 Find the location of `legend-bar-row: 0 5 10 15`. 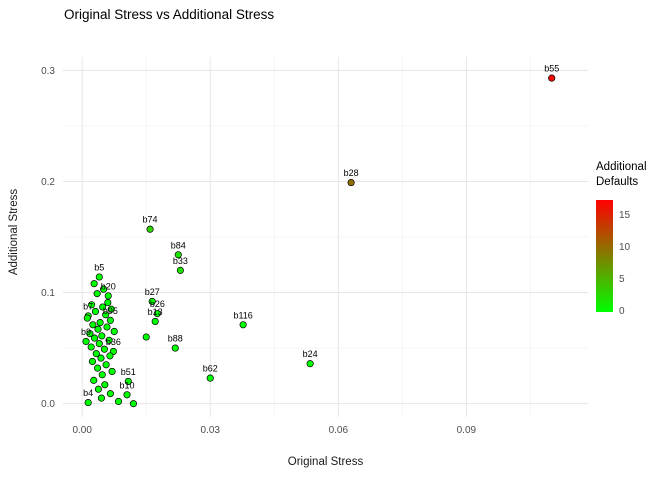

legend-bar-row: 0 5 10 15 is located at coordinates (634, 258).